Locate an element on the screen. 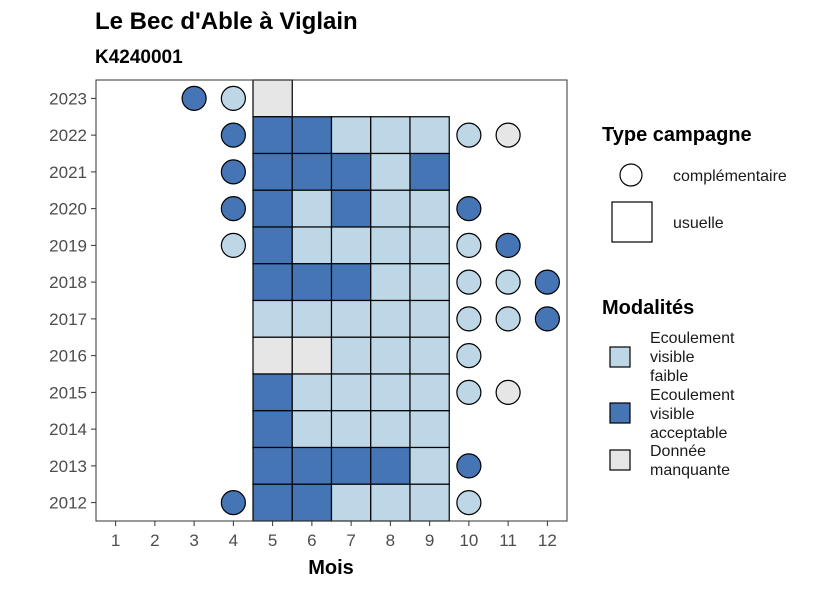 The height and width of the screenshot is (590, 826). legend-key-complementaire is located at coordinates (631, 175).